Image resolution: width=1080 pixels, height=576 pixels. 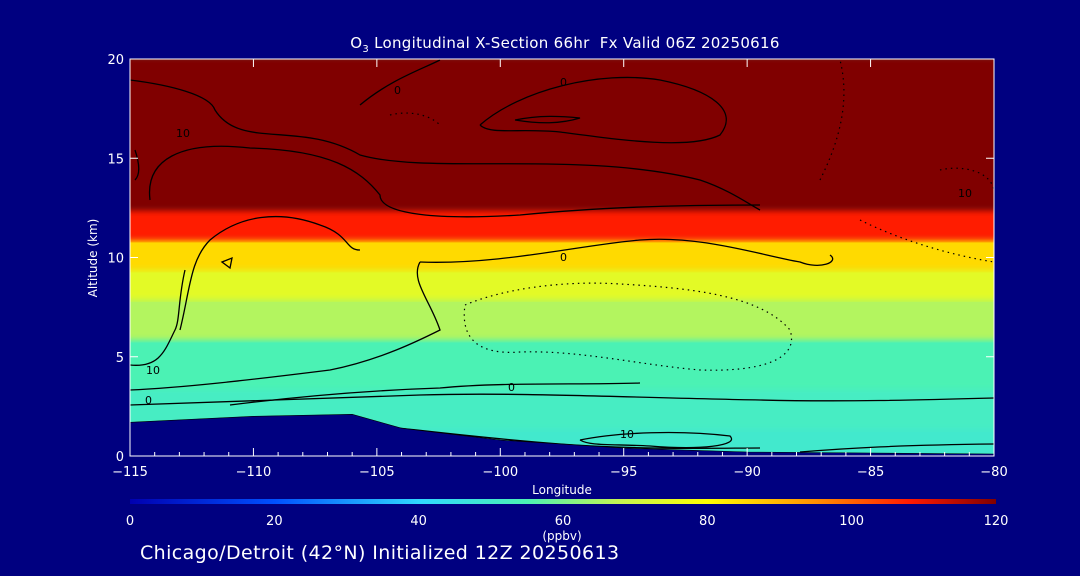 I want to click on colorbar-tick-label: 40, so click(x=418, y=521).